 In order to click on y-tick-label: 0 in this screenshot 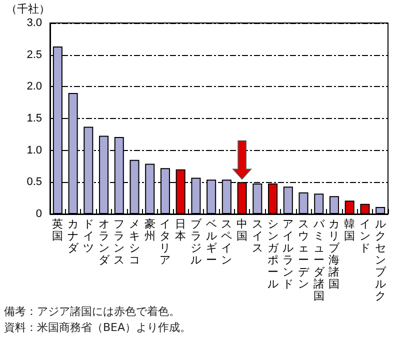, I will do `click(39, 214)`.